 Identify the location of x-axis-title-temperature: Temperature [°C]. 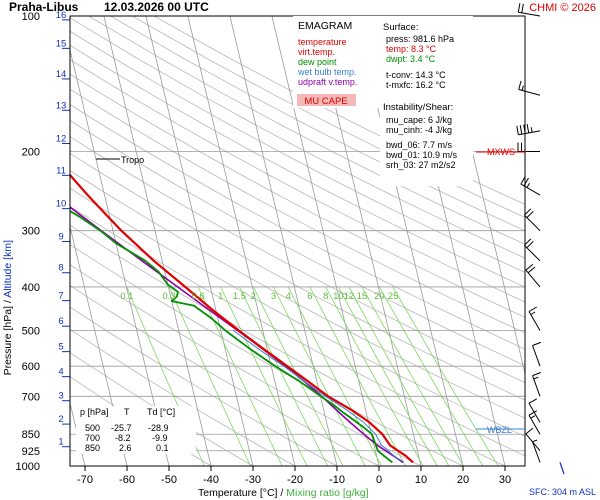
(238, 493).